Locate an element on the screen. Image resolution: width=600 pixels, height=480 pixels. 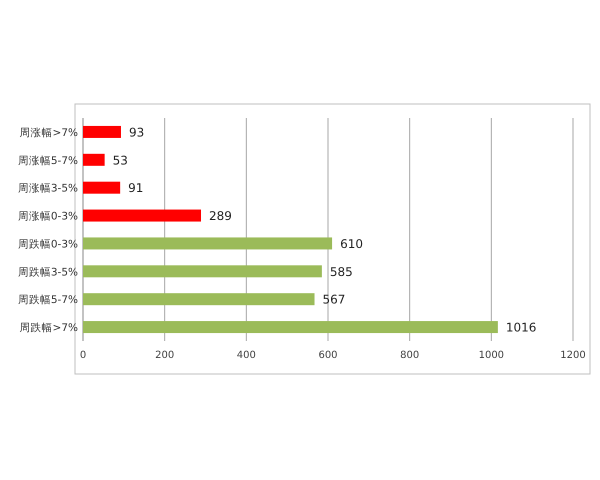
y-tick-label: 周涨幅0-3% is located at coordinates (48, 216).